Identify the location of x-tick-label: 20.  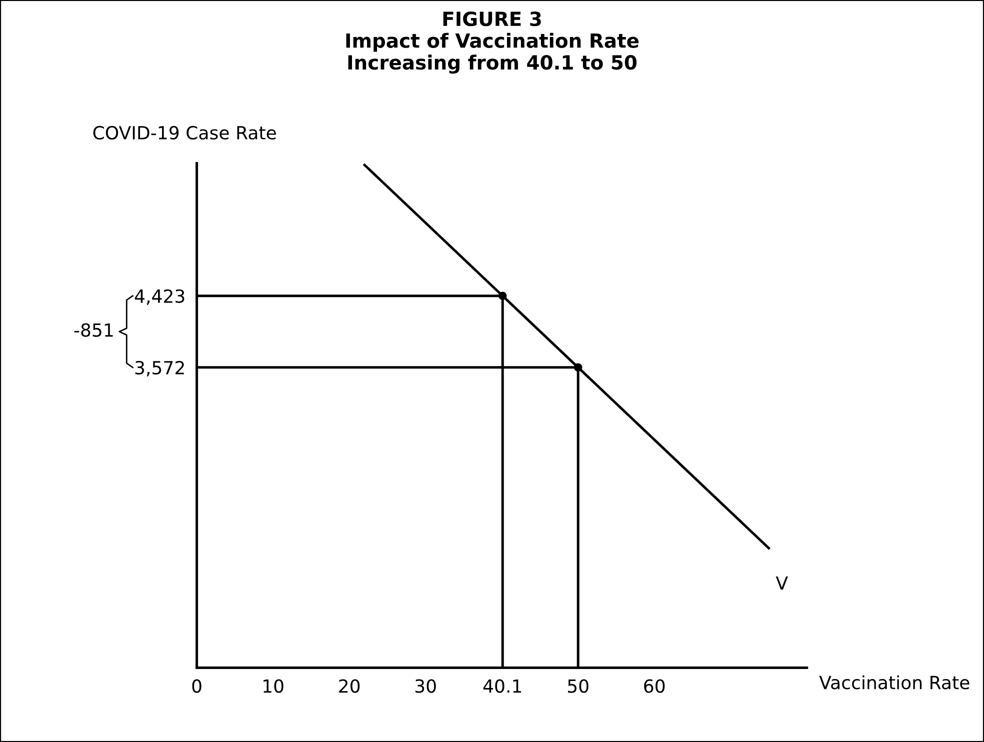
(349, 686).